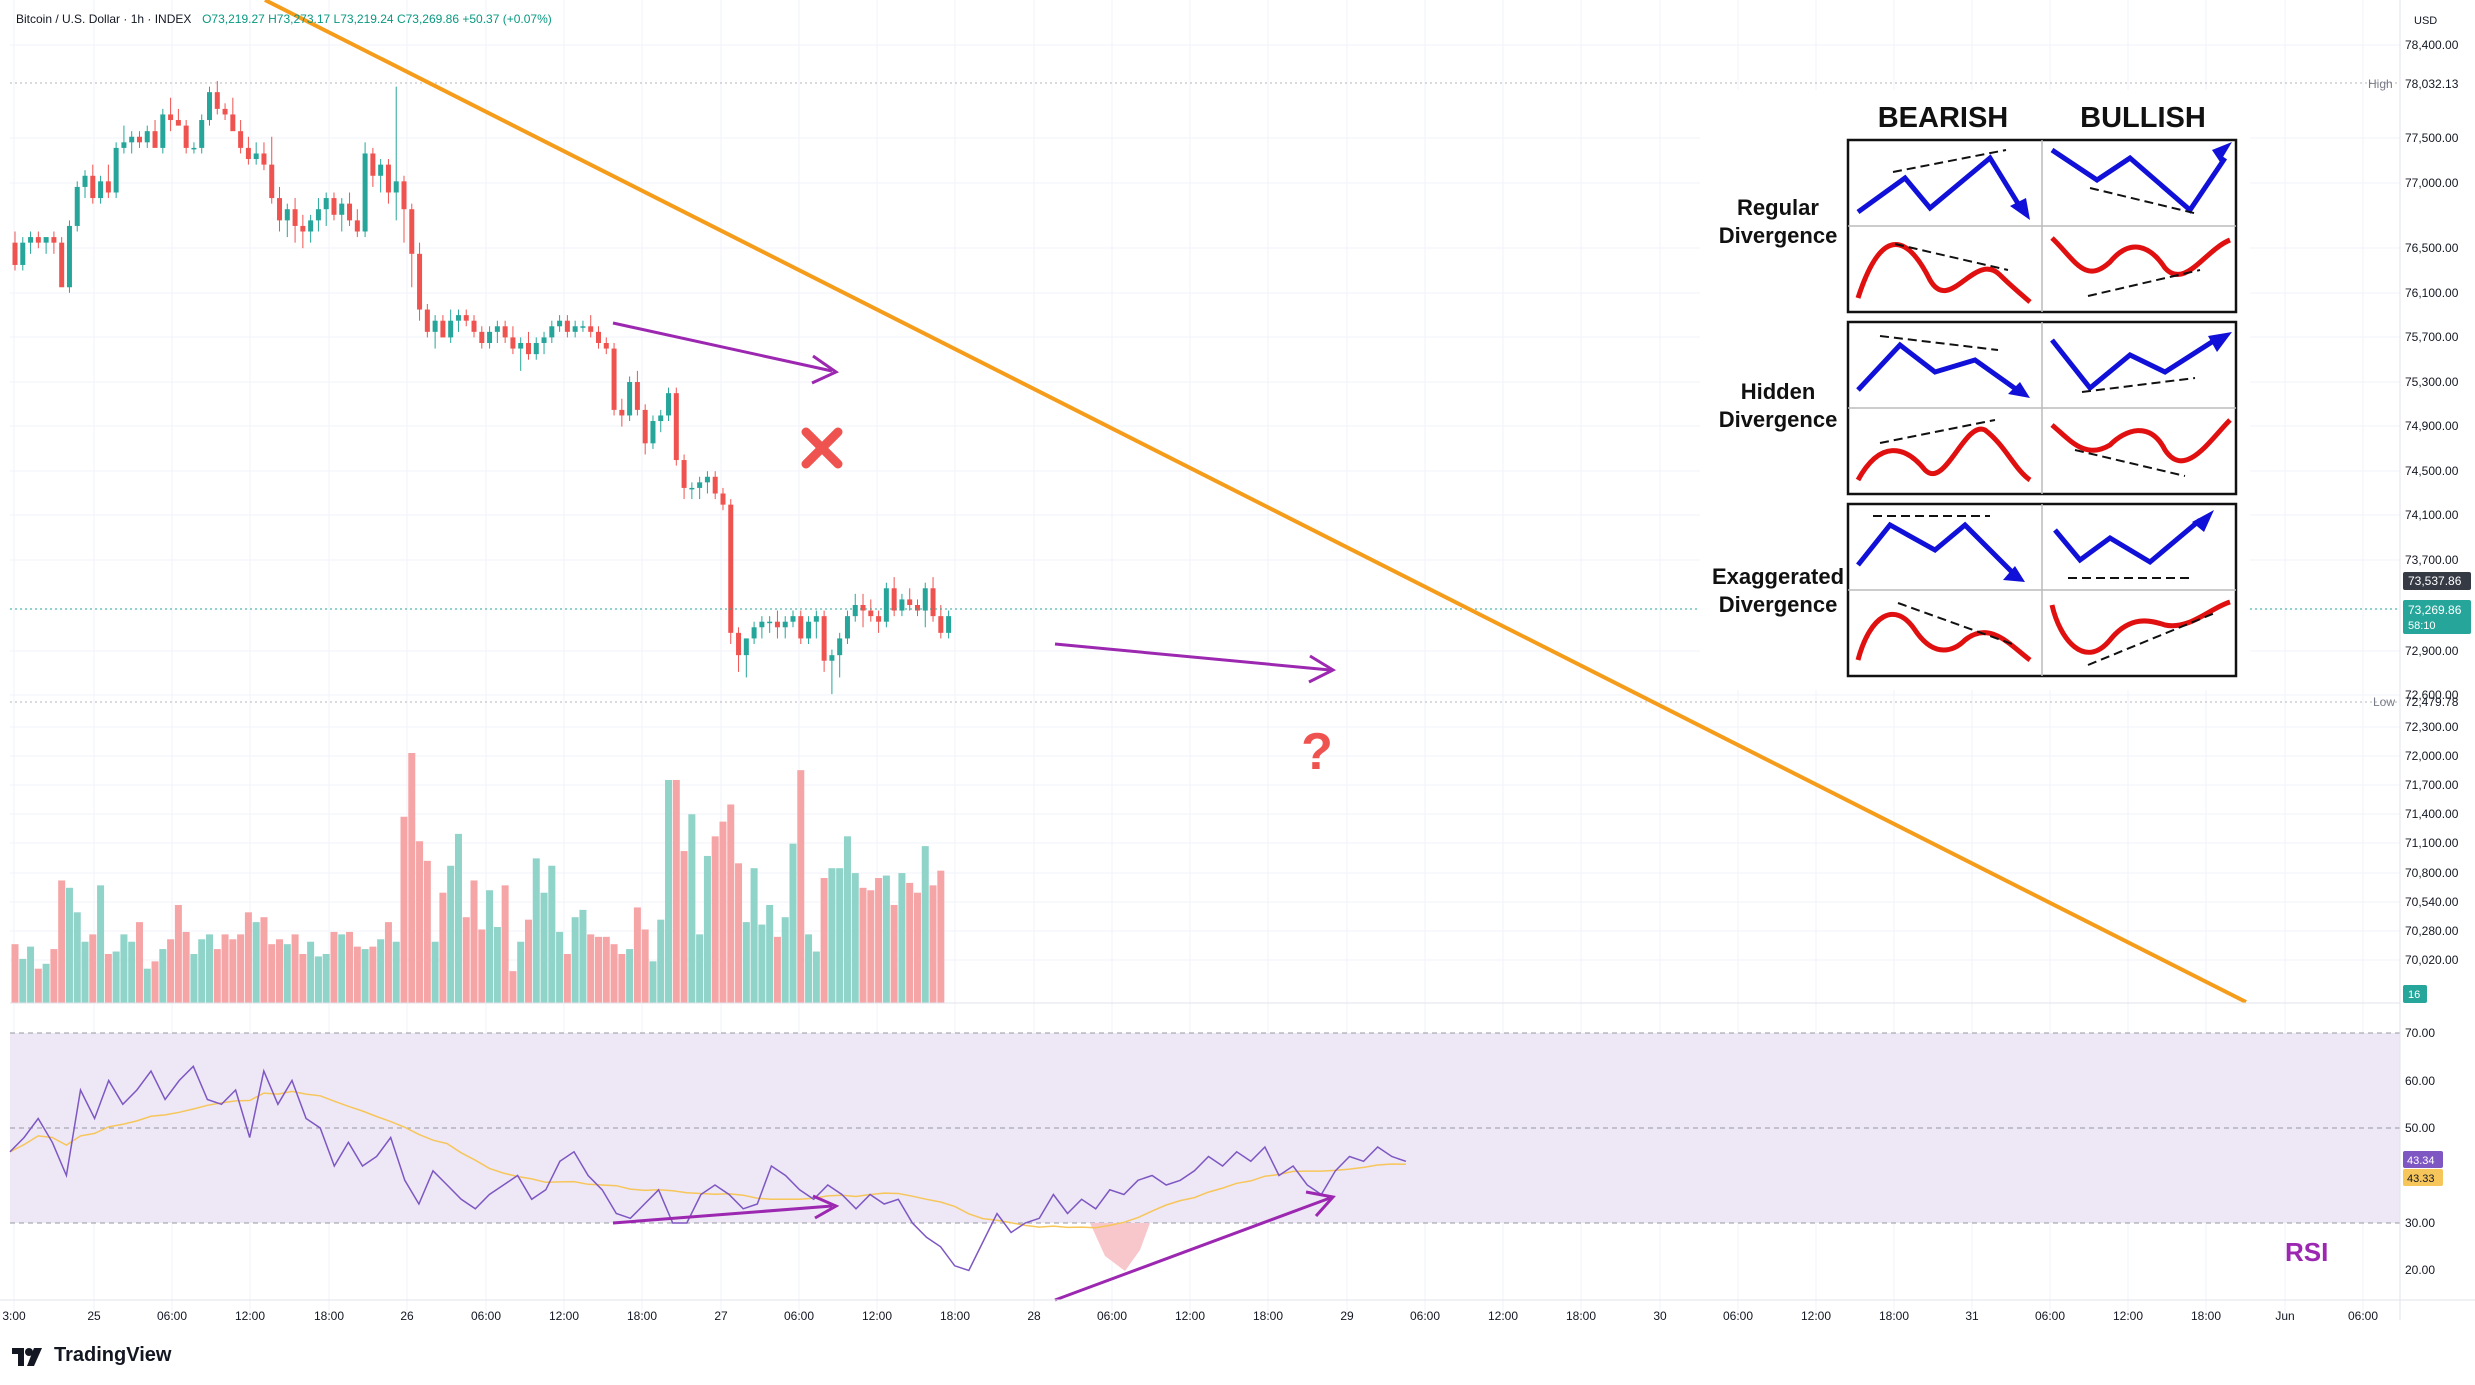  Describe the element at coordinates (2420, 1223) in the screenshot. I see `rsi-tick-label: 30.00` at that location.